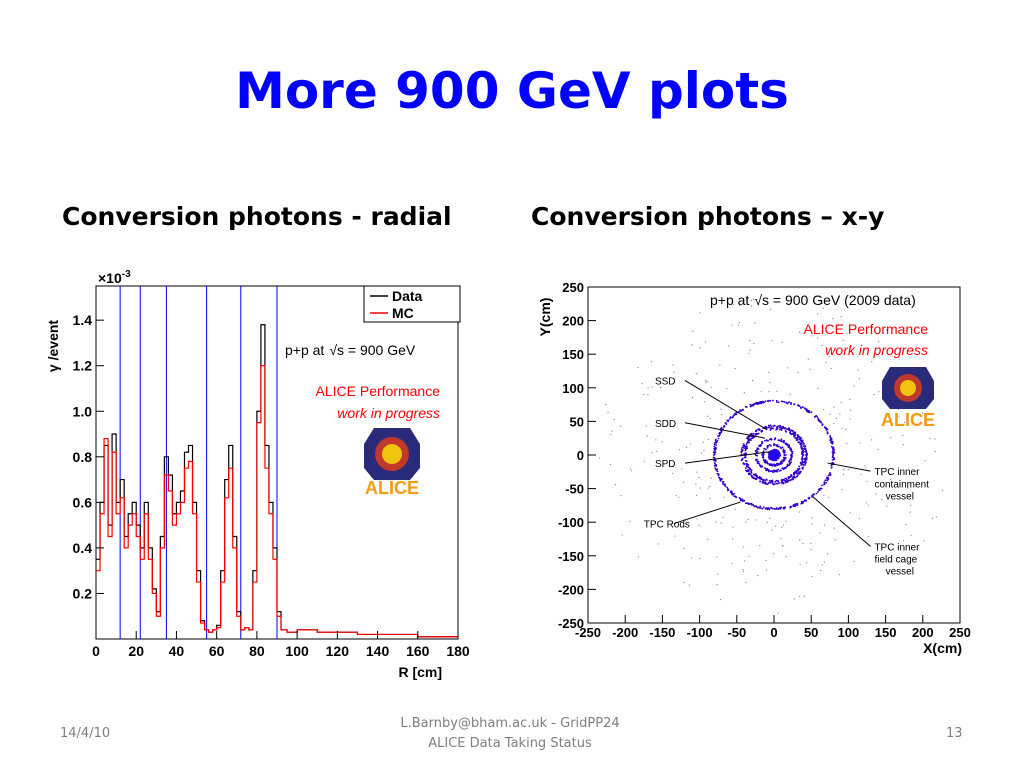 Image resolution: width=1024 pixels, height=768 pixels. What do you see at coordinates (960, 632) in the screenshot?
I see `x-tick-label: 250` at bounding box center [960, 632].